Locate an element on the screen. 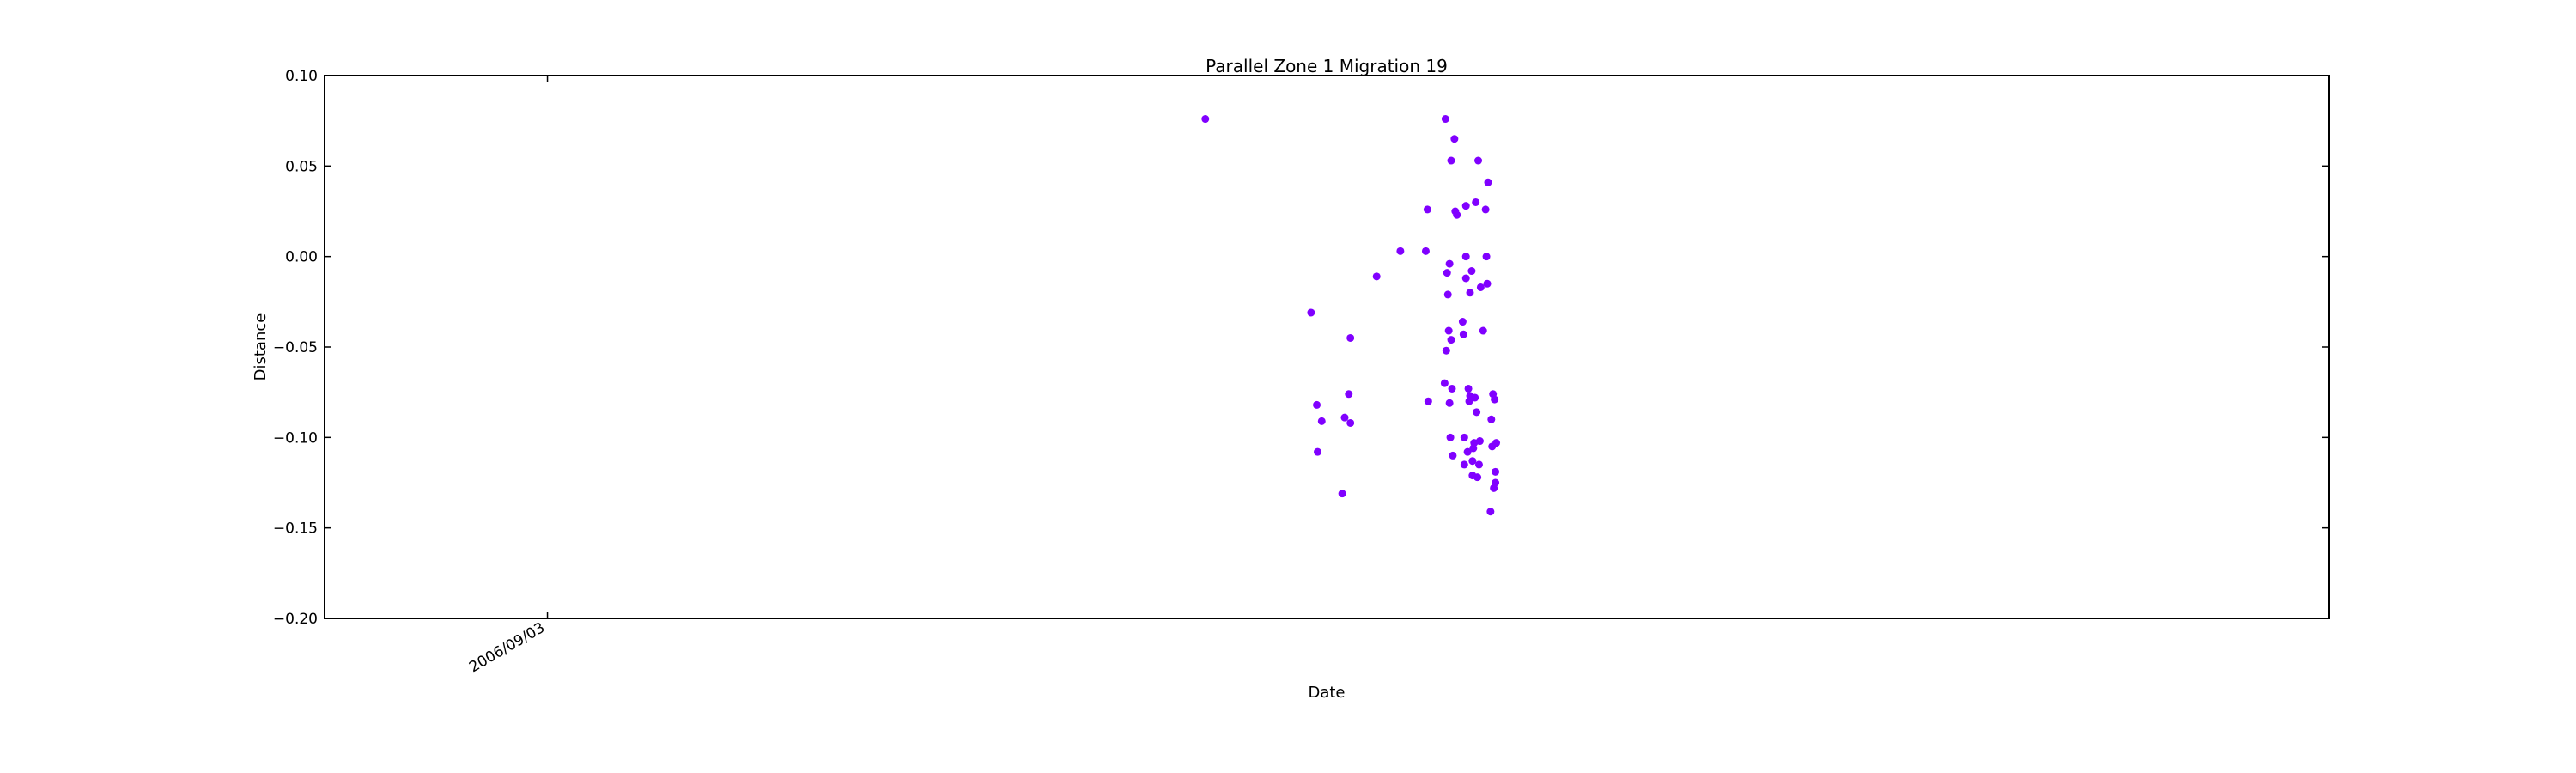  x-axis-label: Date is located at coordinates (1327, 693).